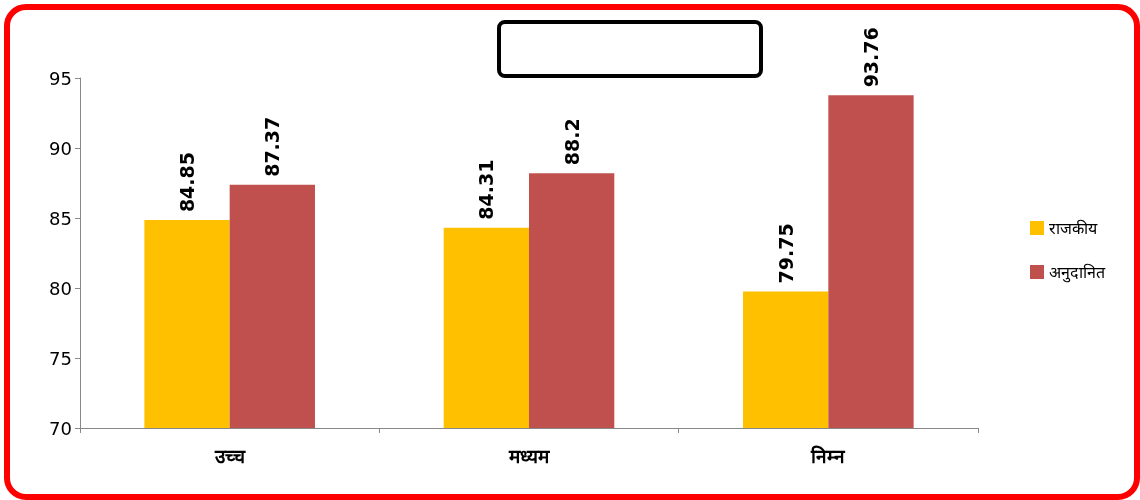  What do you see at coordinates (272, 146) in the screenshot?
I see `data-label: 87.37` at bounding box center [272, 146].